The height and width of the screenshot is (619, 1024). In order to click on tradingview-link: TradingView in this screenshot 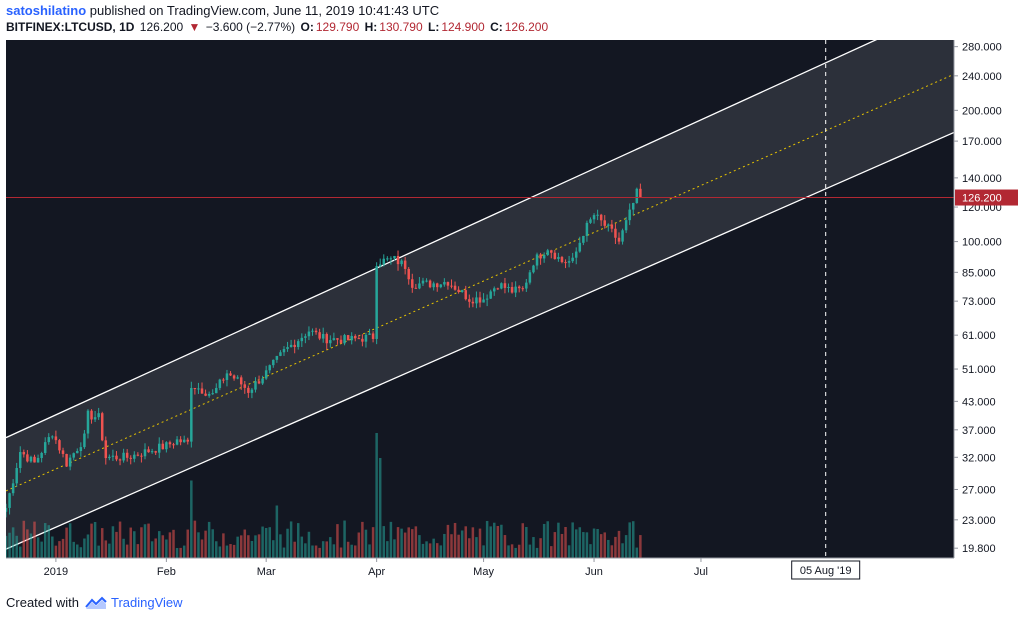, I will do `click(146, 602)`.